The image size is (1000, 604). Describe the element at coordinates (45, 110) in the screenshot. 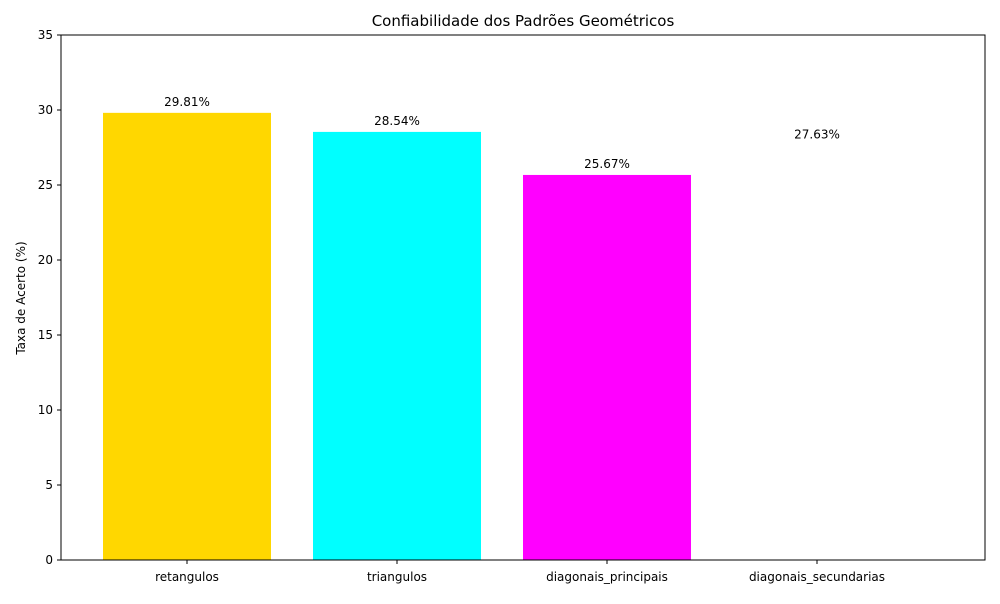

I see `y-tick-label: 30` at that location.